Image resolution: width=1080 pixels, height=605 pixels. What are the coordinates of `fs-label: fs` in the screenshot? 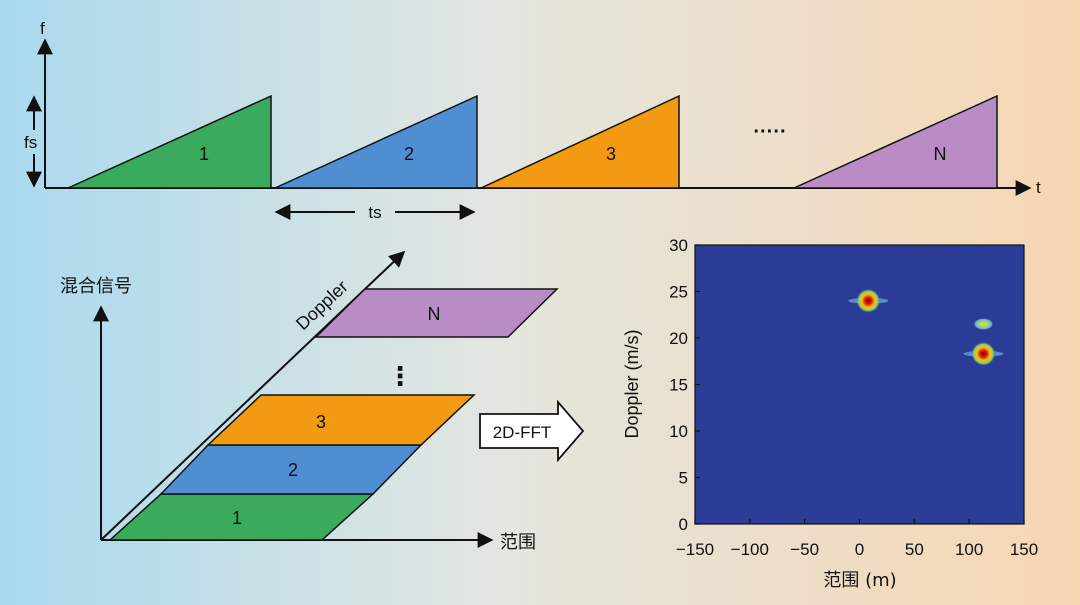 It's located at (30, 142).